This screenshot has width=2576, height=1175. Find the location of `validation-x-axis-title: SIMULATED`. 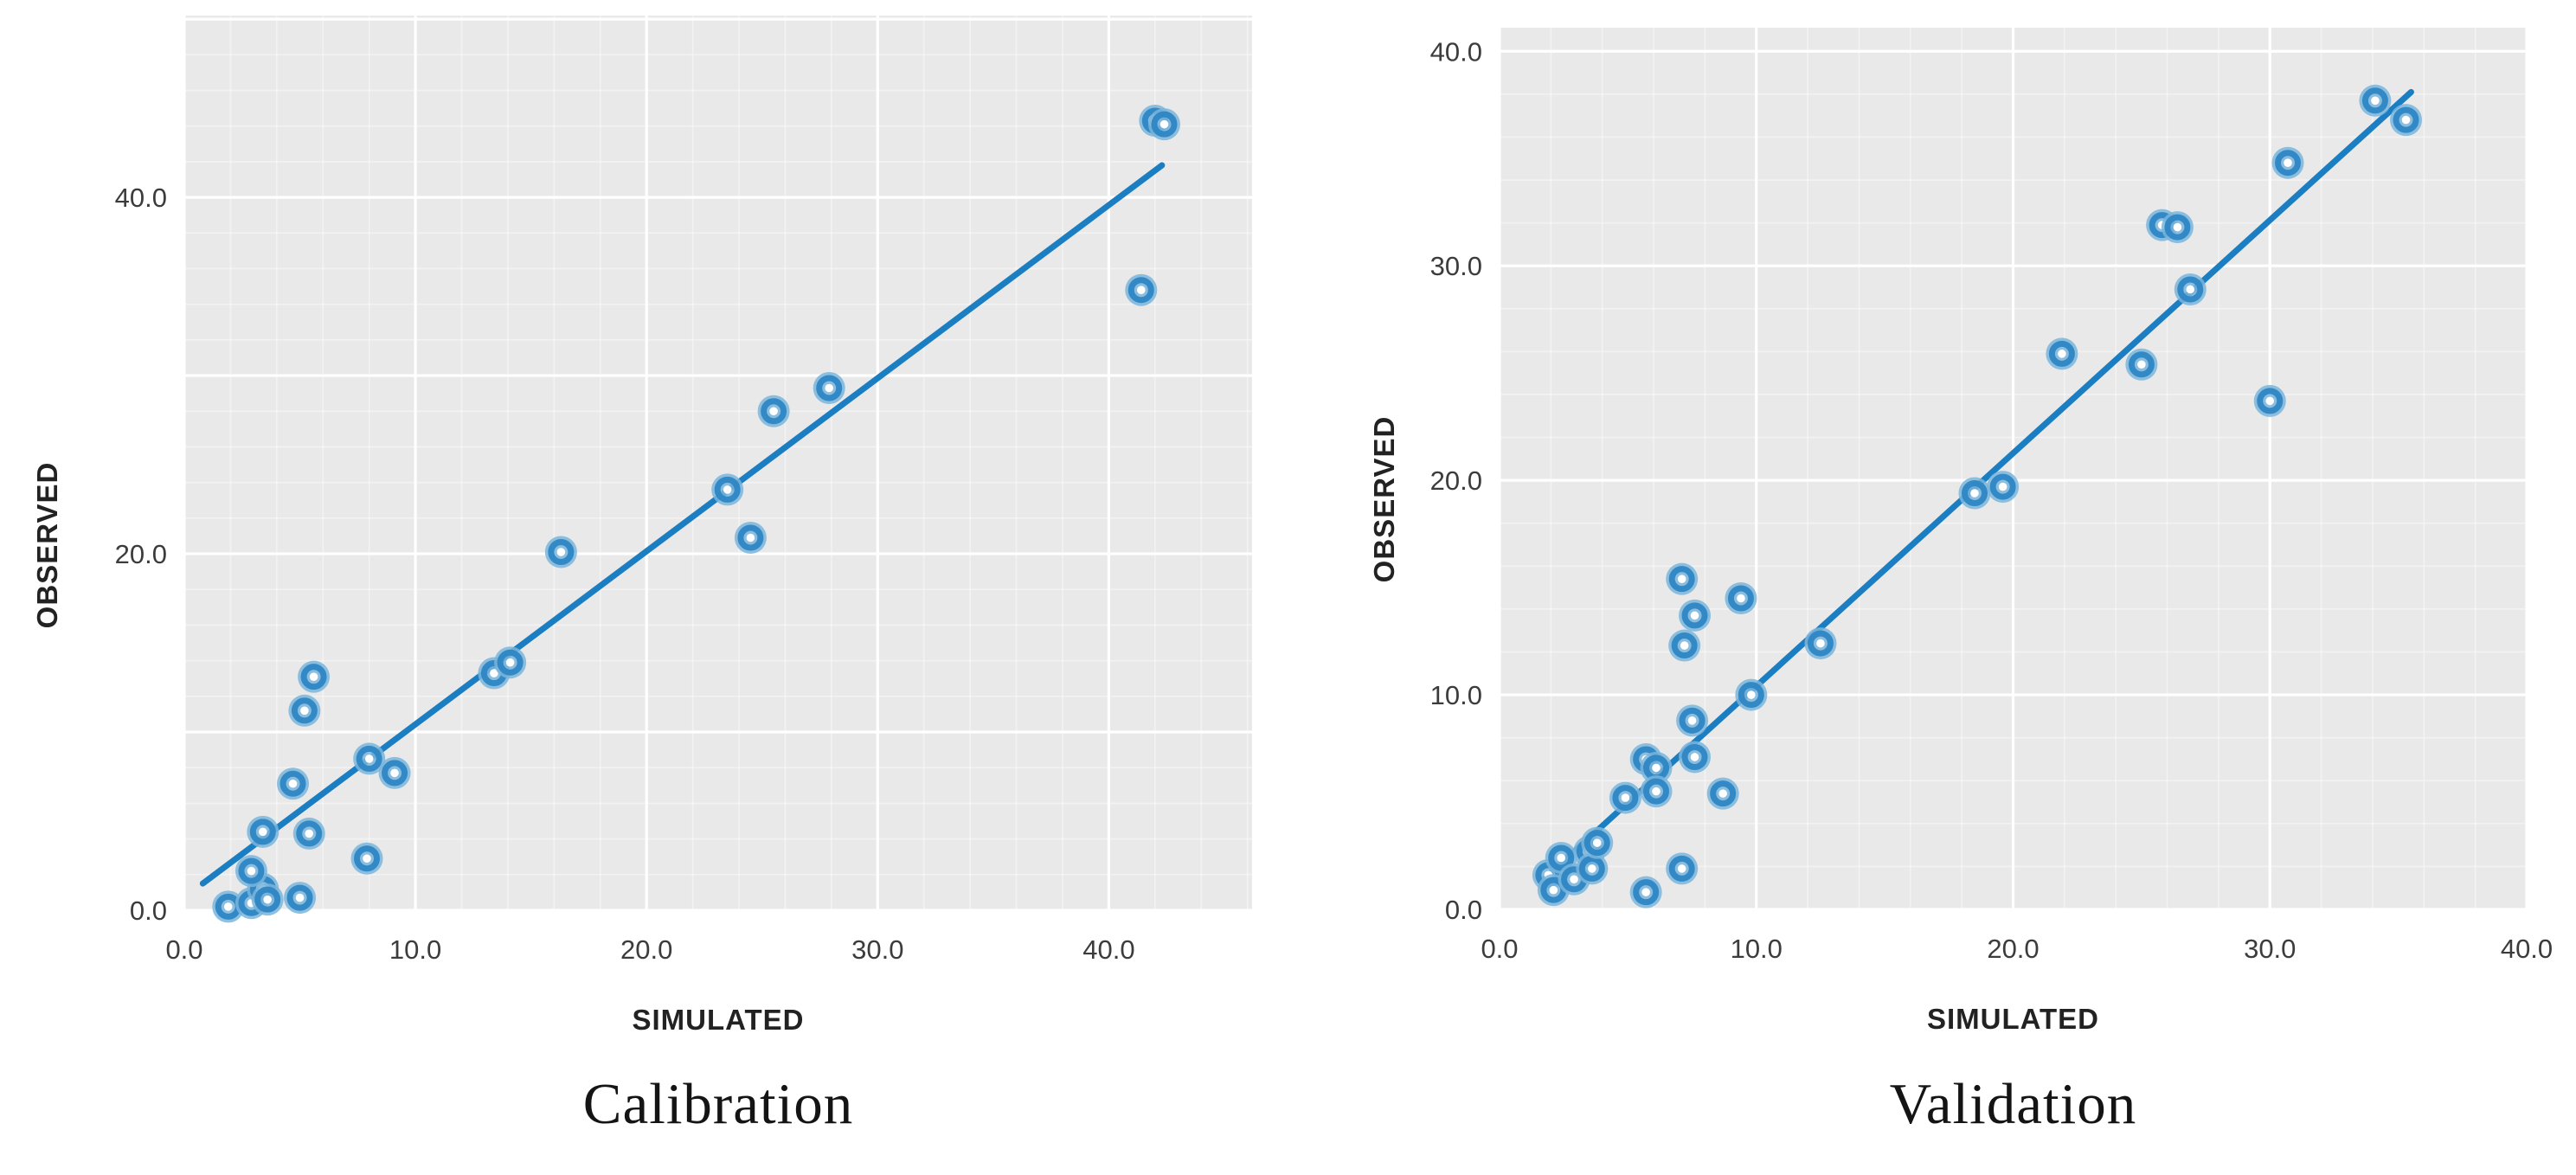

validation-x-axis-title: SIMULATED is located at coordinates (2013, 1019).